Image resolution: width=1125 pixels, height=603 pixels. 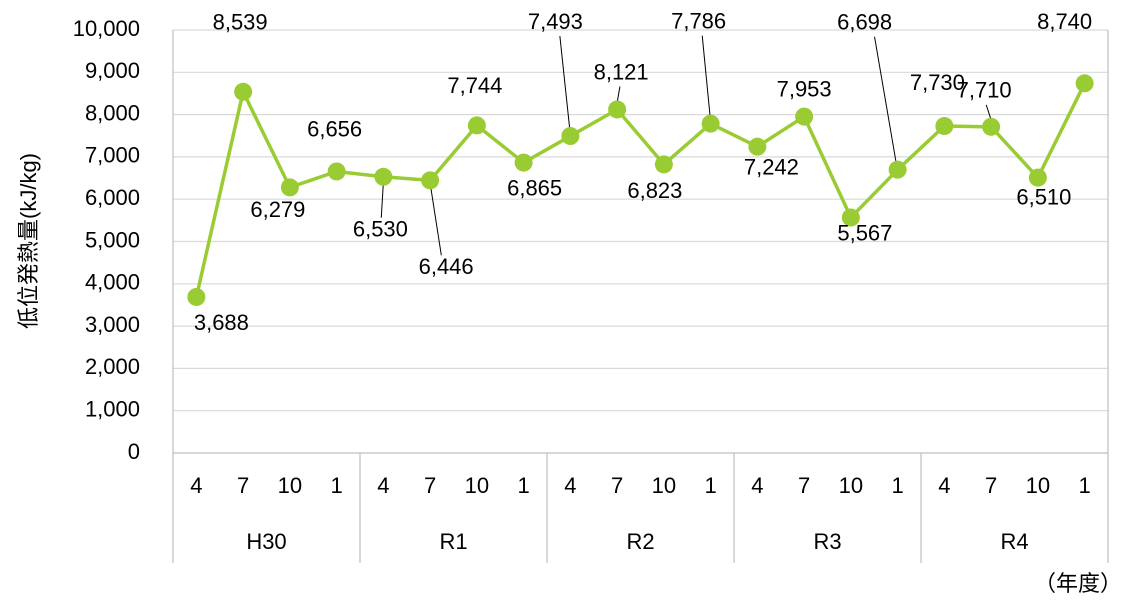 I want to click on data-label: 5,567, so click(x=864, y=232).